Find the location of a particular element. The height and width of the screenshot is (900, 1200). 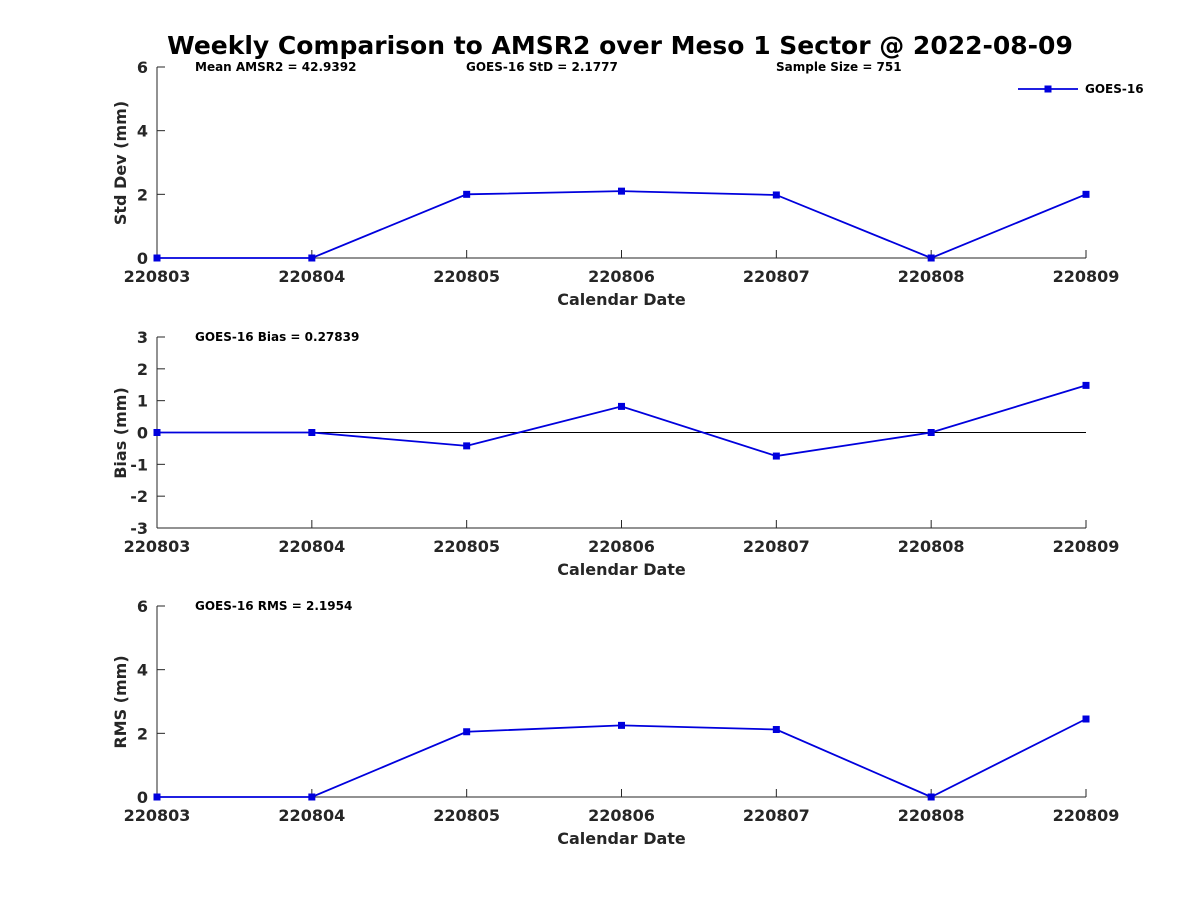

y-axis-label: Std Dev (mm) is located at coordinates (120, 163).